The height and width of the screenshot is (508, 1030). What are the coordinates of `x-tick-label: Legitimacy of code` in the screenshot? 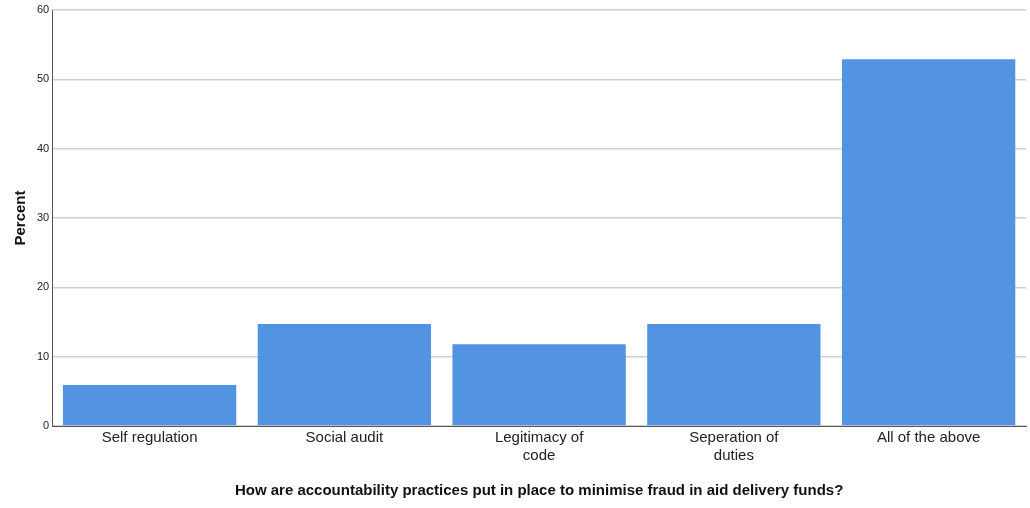 It's located at (539, 446).